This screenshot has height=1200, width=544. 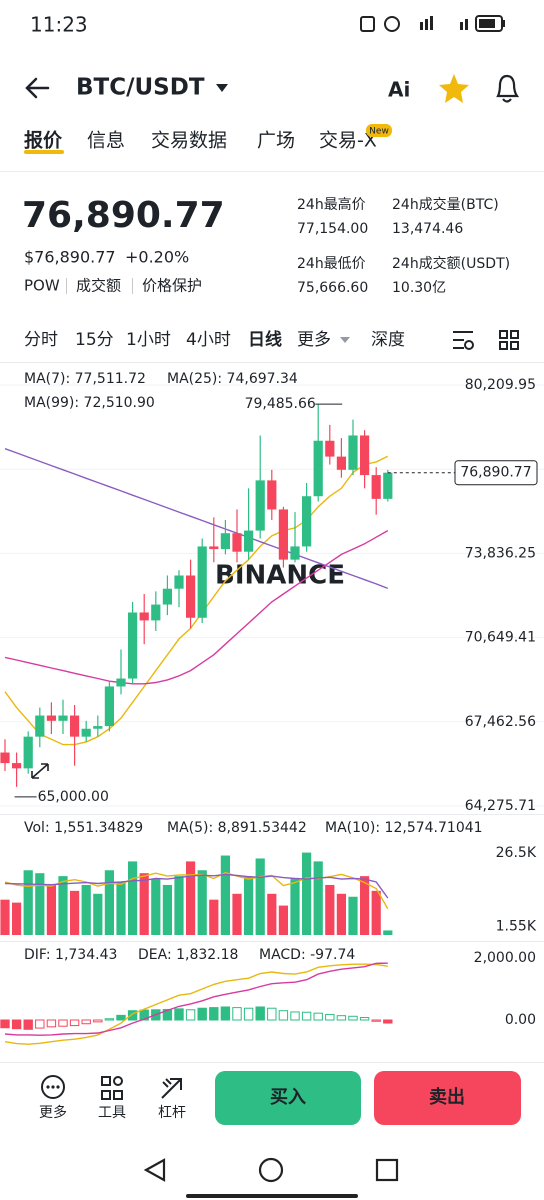 I want to click on interval-tab: 15分, so click(x=94, y=340).